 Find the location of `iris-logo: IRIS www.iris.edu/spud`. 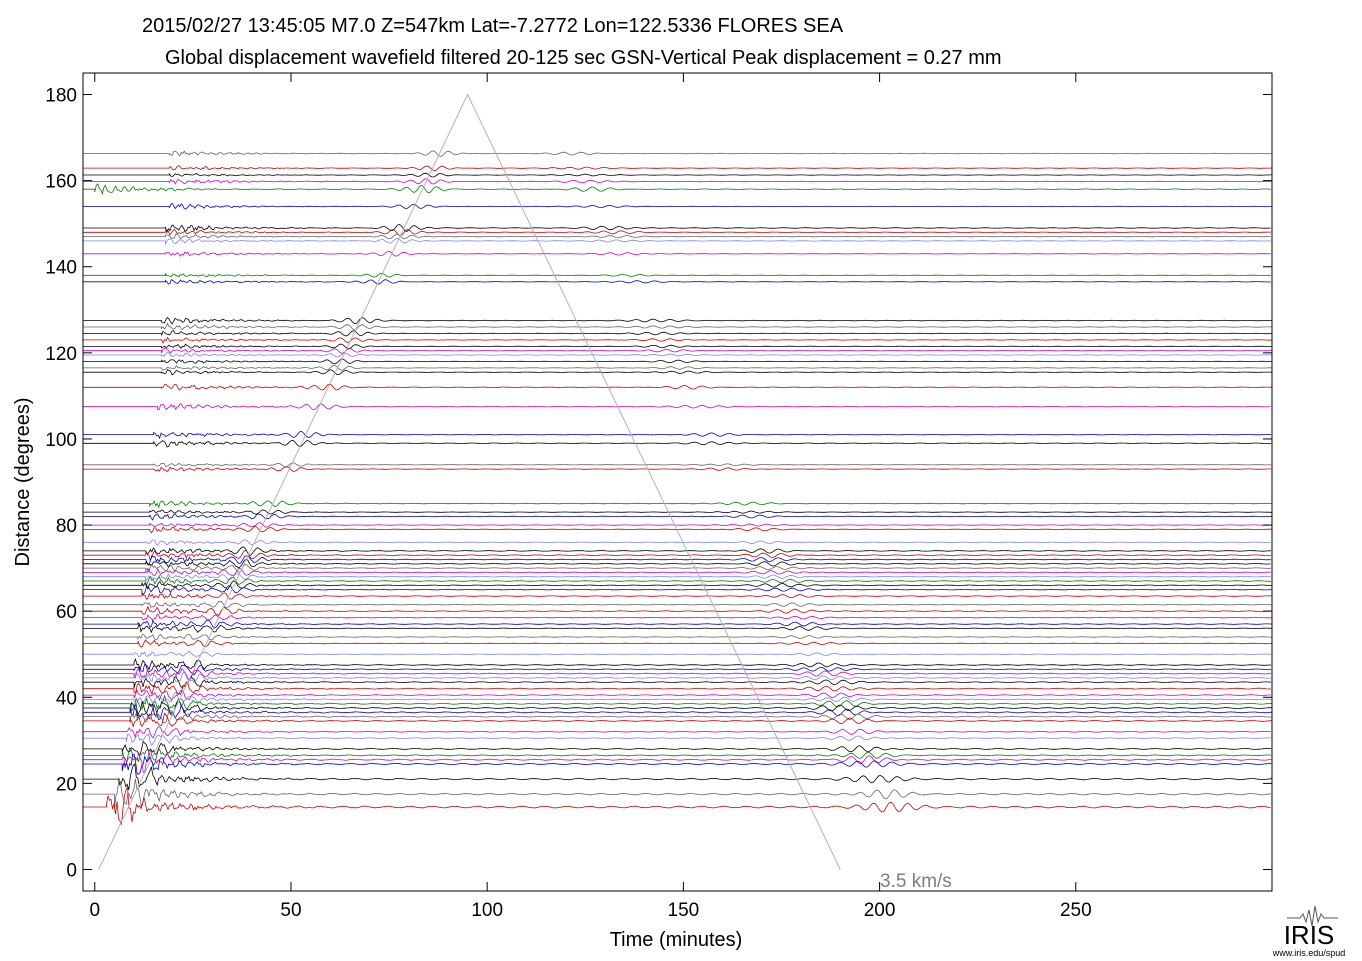

iris-logo: IRIS www.iris.edu/spud is located at coordinates (1309, 931).